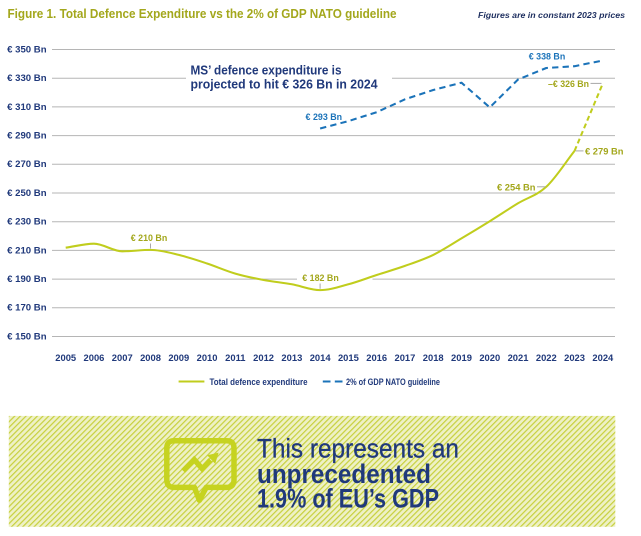 The height and width of the screenshot is (536, 641). Describe the element at coordinates (150, 357) in the screenshot. I see `svg-text: 2008` at that location.